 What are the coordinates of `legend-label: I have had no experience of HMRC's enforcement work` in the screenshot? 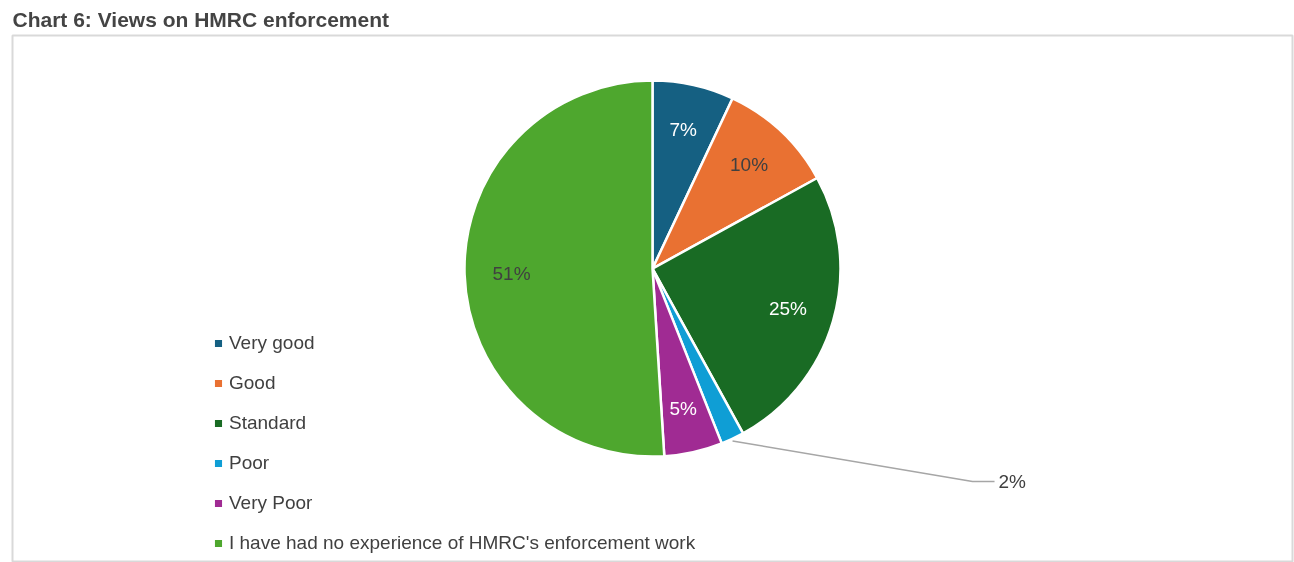 It's located at (462, 543).